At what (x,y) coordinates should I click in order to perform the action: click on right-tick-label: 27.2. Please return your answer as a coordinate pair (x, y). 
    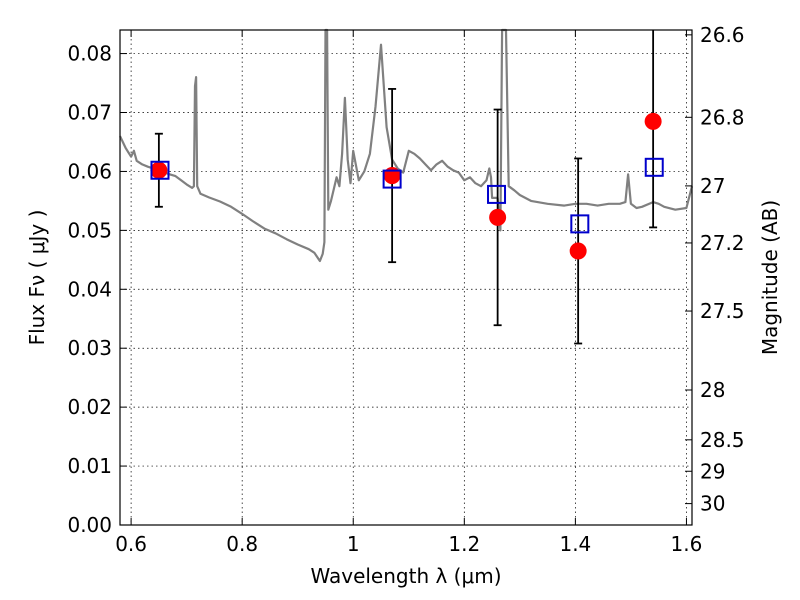
    Looking at the image, I should click on (722, 243).